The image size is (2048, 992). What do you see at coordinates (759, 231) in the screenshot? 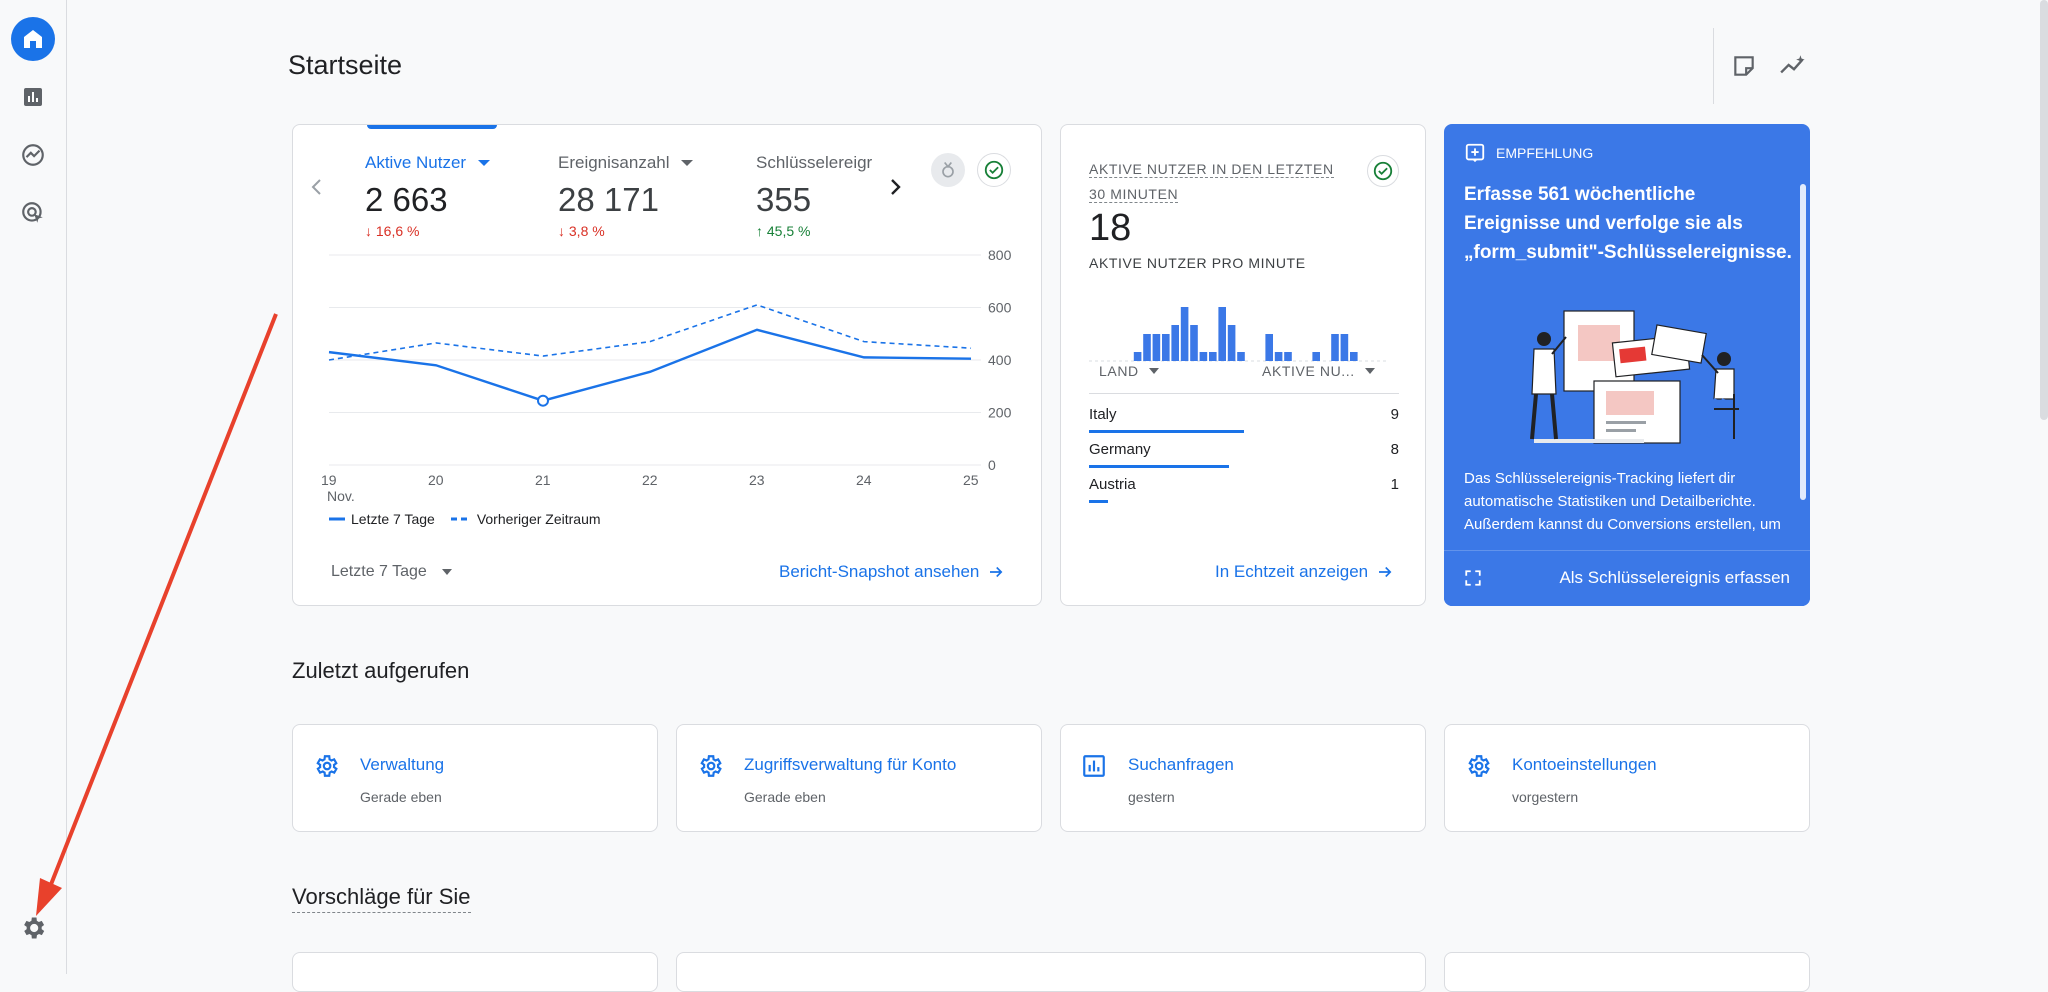
I see `arrow-up-icon: ↑` at bounding box center [759, 231].